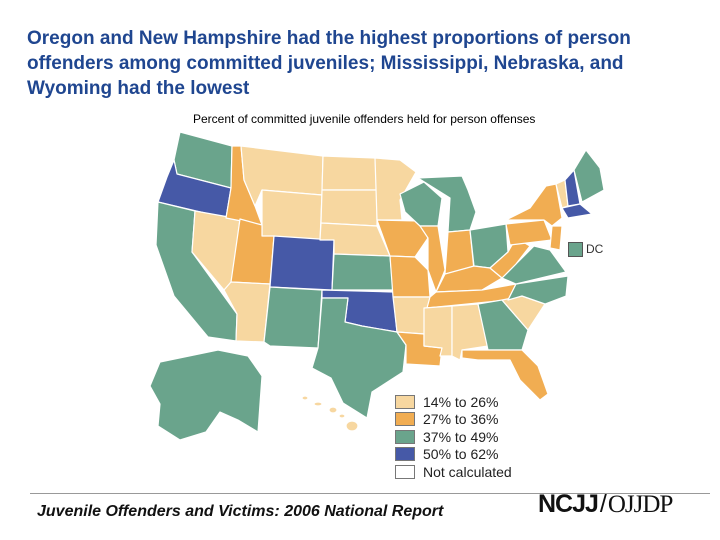  Describe the element at coordinates (293, 317) in the screenshot. I see `state-NM` at that location.